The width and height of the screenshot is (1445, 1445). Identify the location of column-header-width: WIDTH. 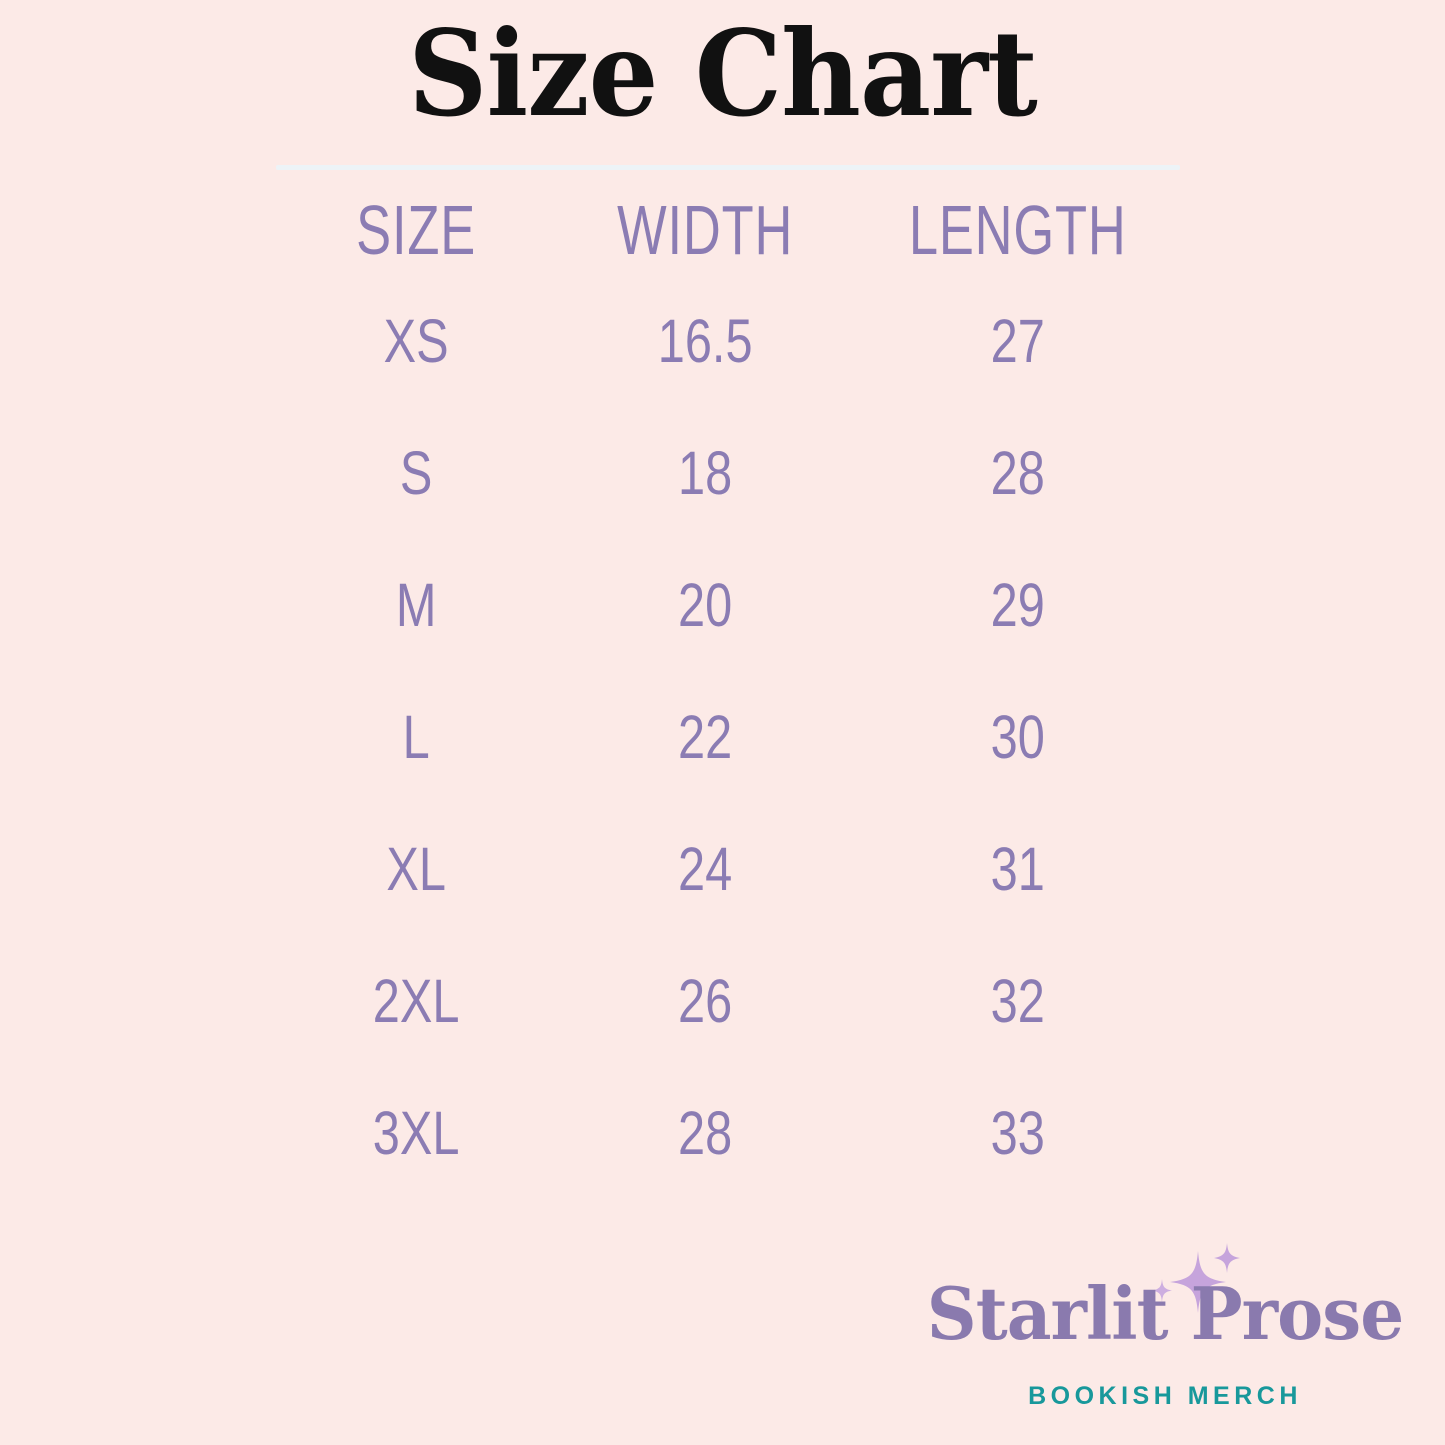
(705, 230).